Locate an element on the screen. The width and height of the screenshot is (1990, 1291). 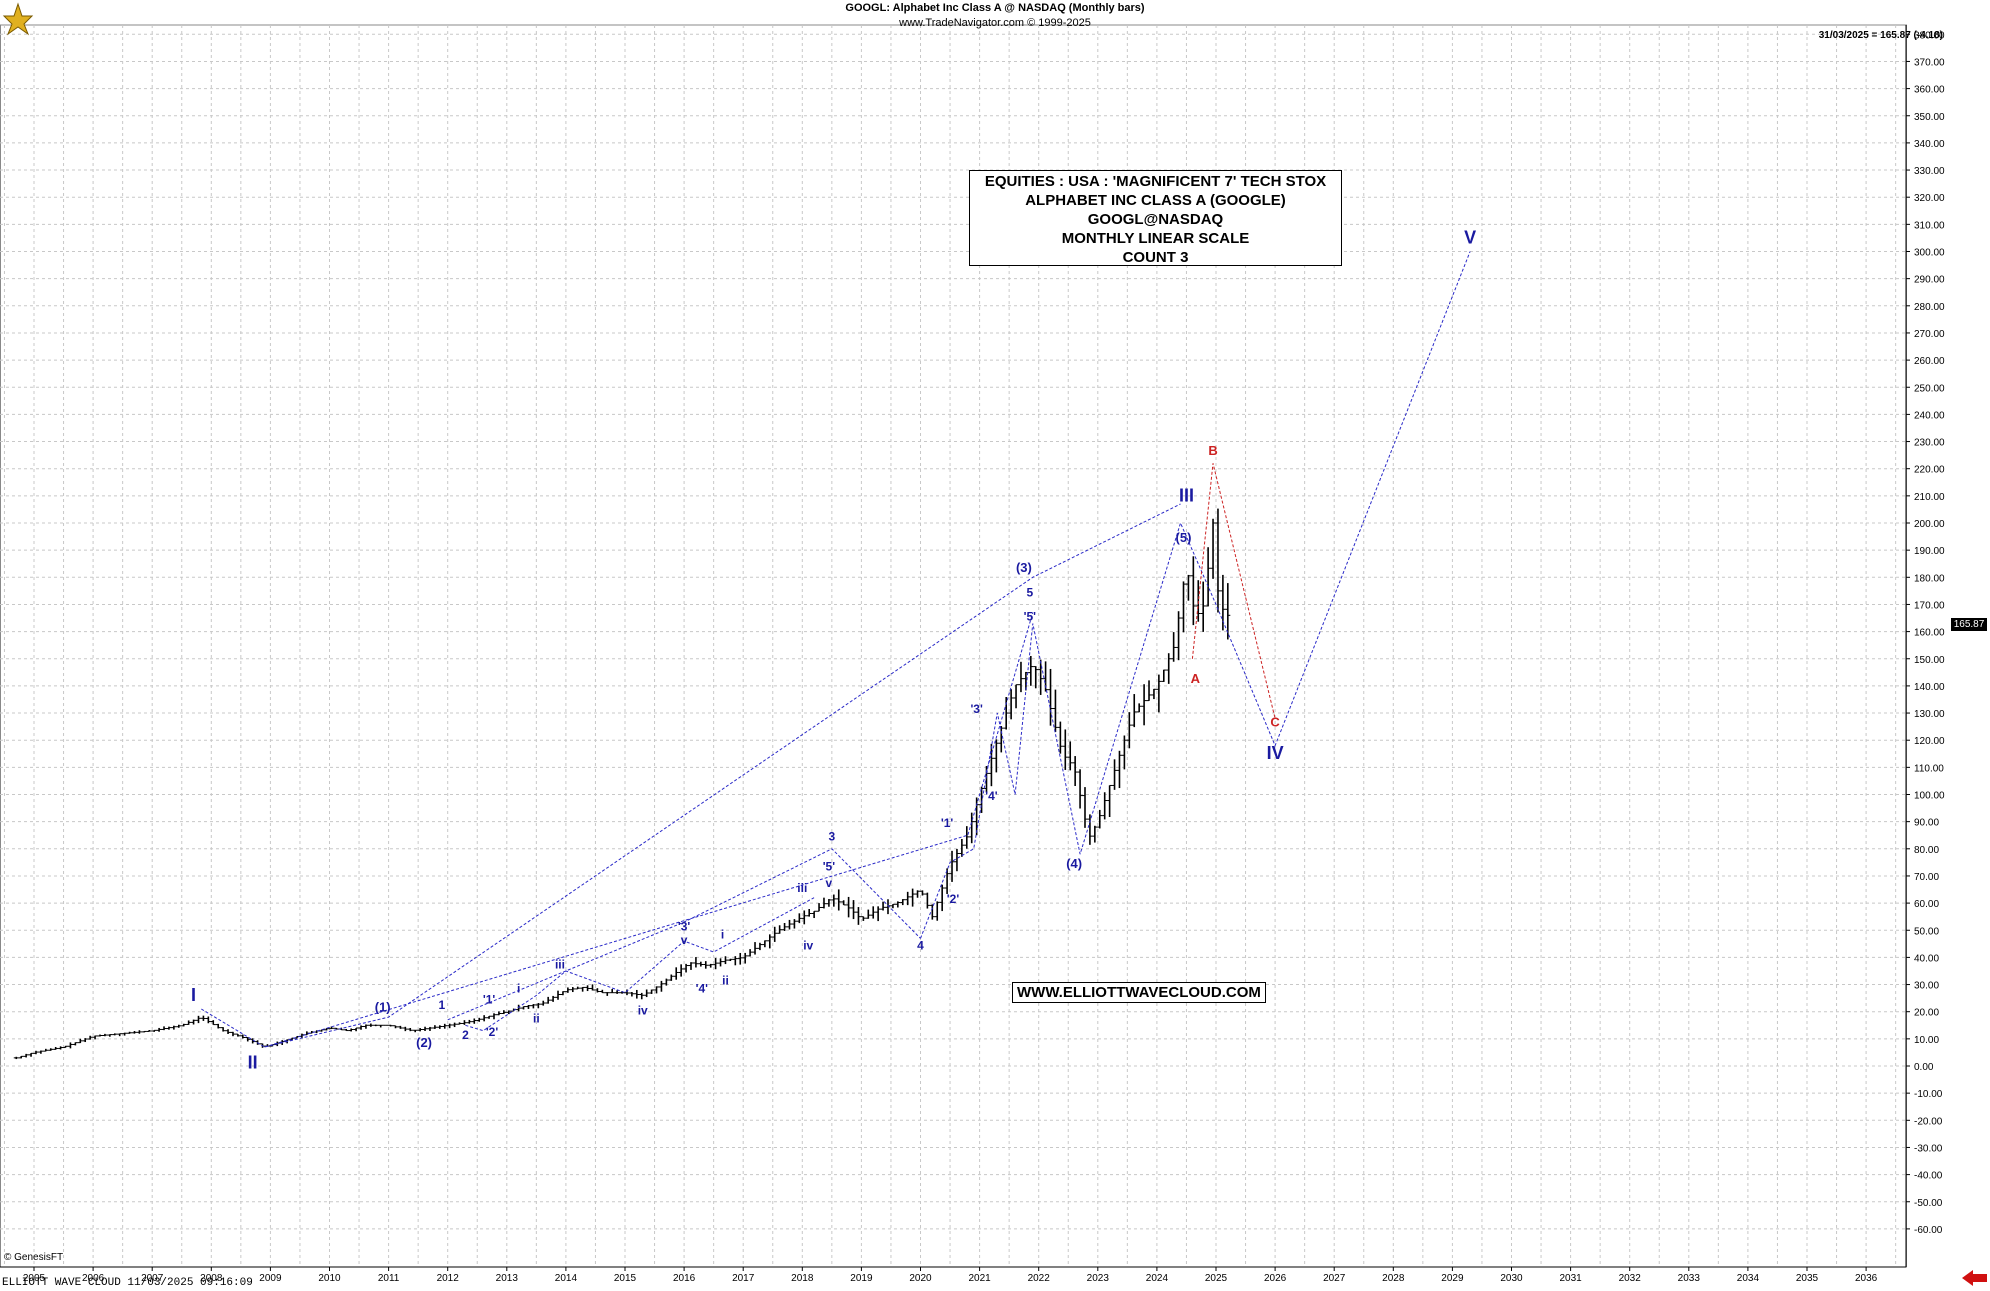
y-tick-label: 70.00 is located at coordinates (1926, 877).